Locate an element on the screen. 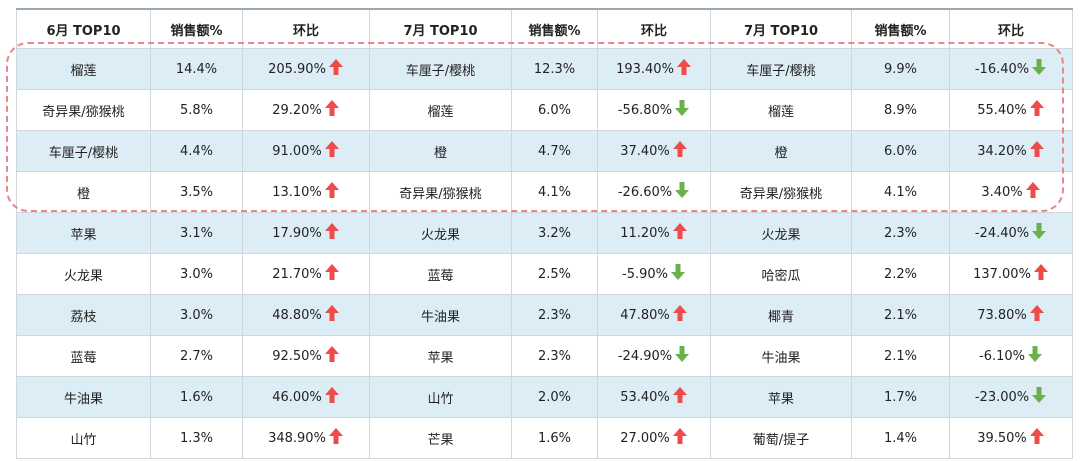 This screenshot has height=461, width=1080. change-value: -24.40% is located at coordinates (1002, 233).